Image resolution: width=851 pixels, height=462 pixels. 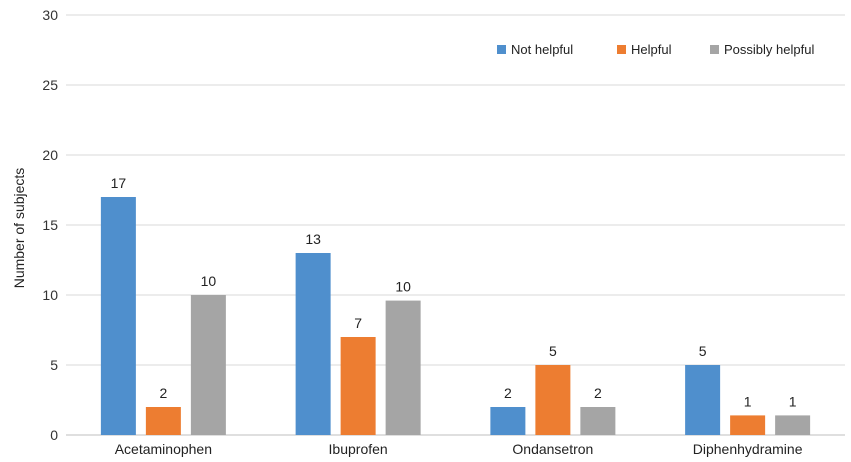 I want to click on bar-ibuprofen-not-helpful, so click(x=313, y=344).